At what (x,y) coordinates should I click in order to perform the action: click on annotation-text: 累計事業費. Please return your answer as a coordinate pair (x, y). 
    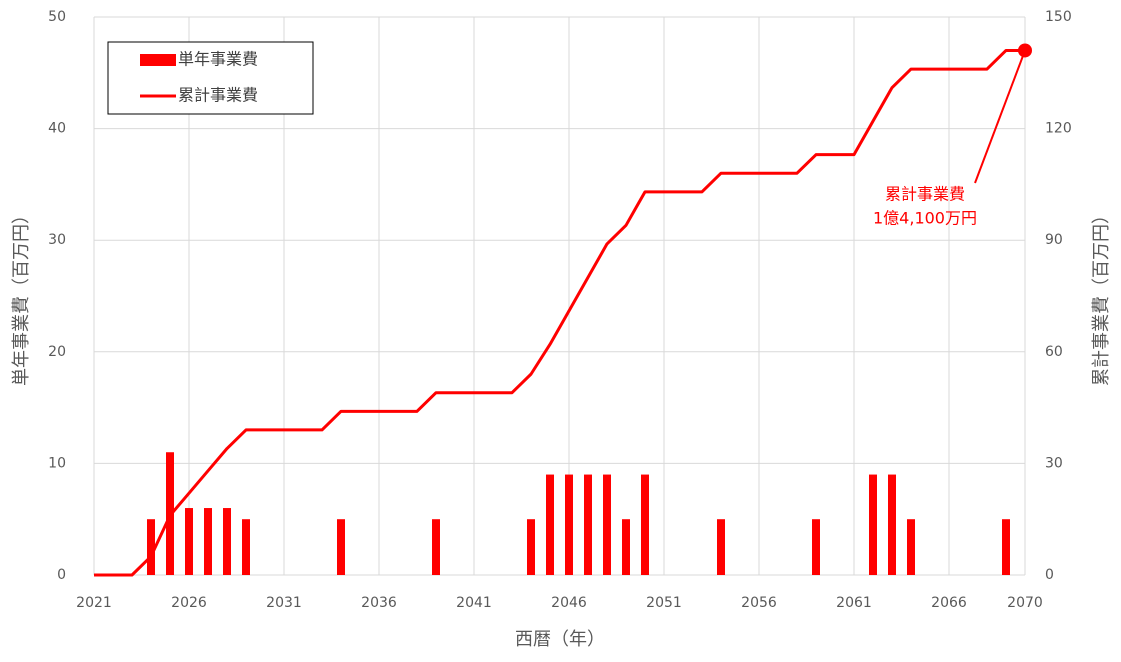
    Looking at the image, I should click on (925, 194).